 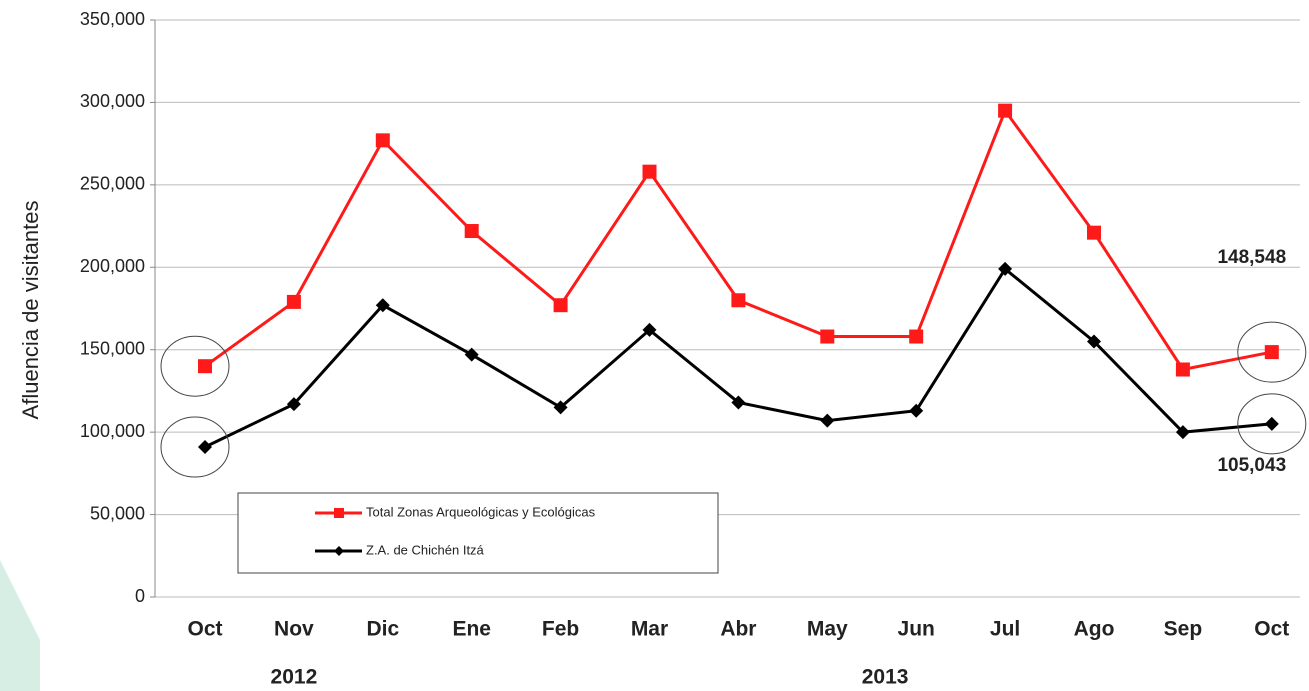 What do you see at coordinates (112, 348) in the screenshot?
I see `y-tick-label: 150,000` at bounding box center [112, 348].